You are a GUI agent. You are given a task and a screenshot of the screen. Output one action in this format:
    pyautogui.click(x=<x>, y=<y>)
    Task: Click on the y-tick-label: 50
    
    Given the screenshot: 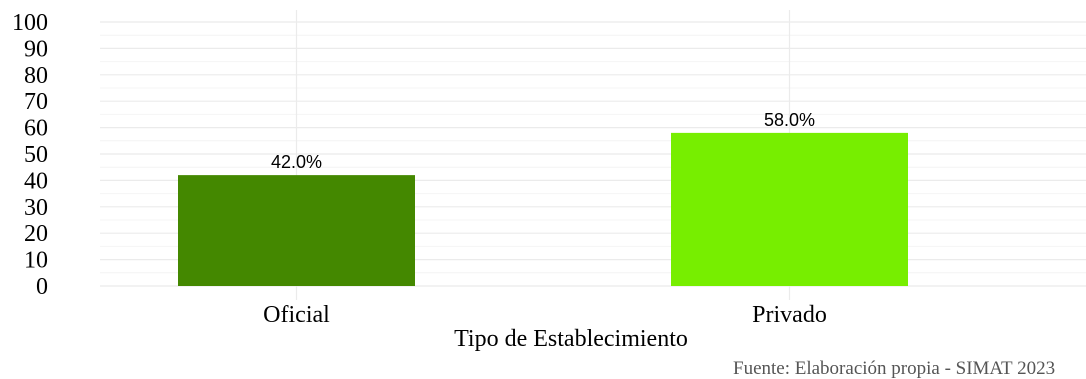 What is the action you would take?
    pyautogui.click(x=36, y=155)
    